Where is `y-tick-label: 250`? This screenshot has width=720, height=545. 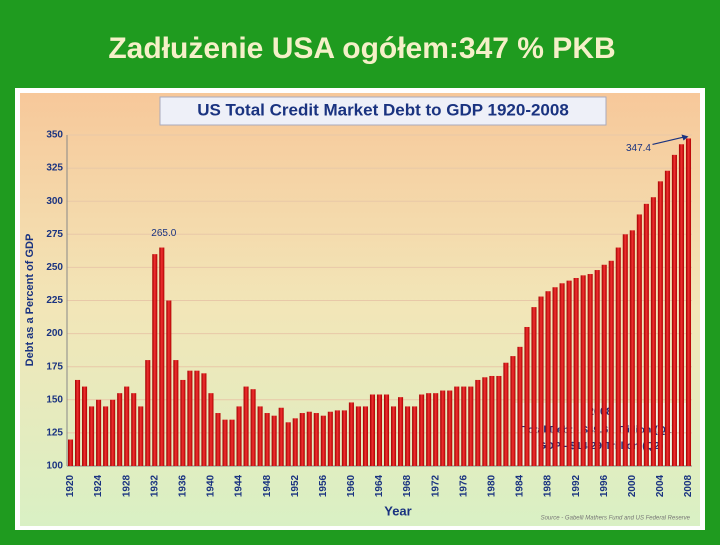 y-tick-label: 250 is located at coordinates (54, 267).